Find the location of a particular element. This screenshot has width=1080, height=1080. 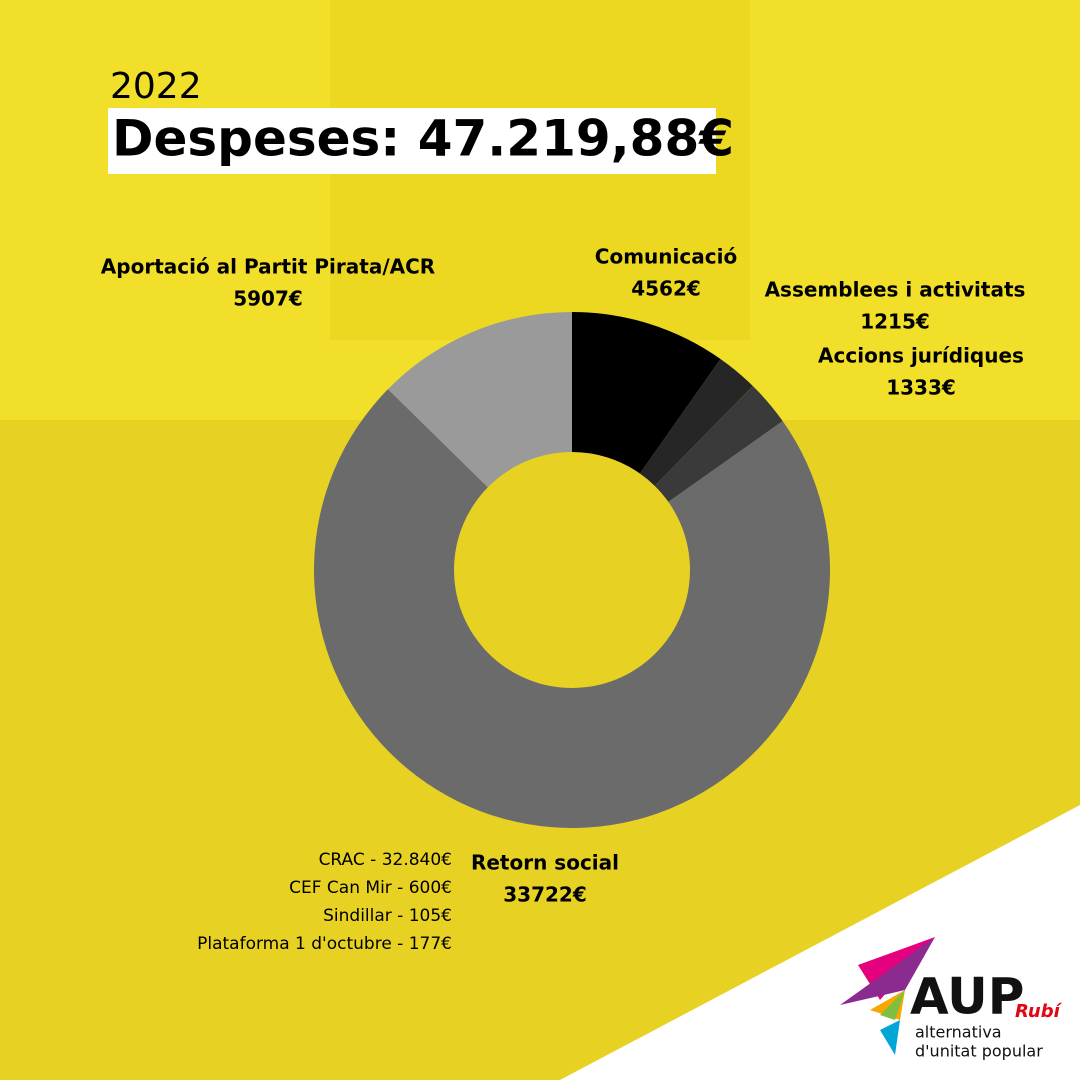

logo-name: AUP is located at coordinates (967, 997).